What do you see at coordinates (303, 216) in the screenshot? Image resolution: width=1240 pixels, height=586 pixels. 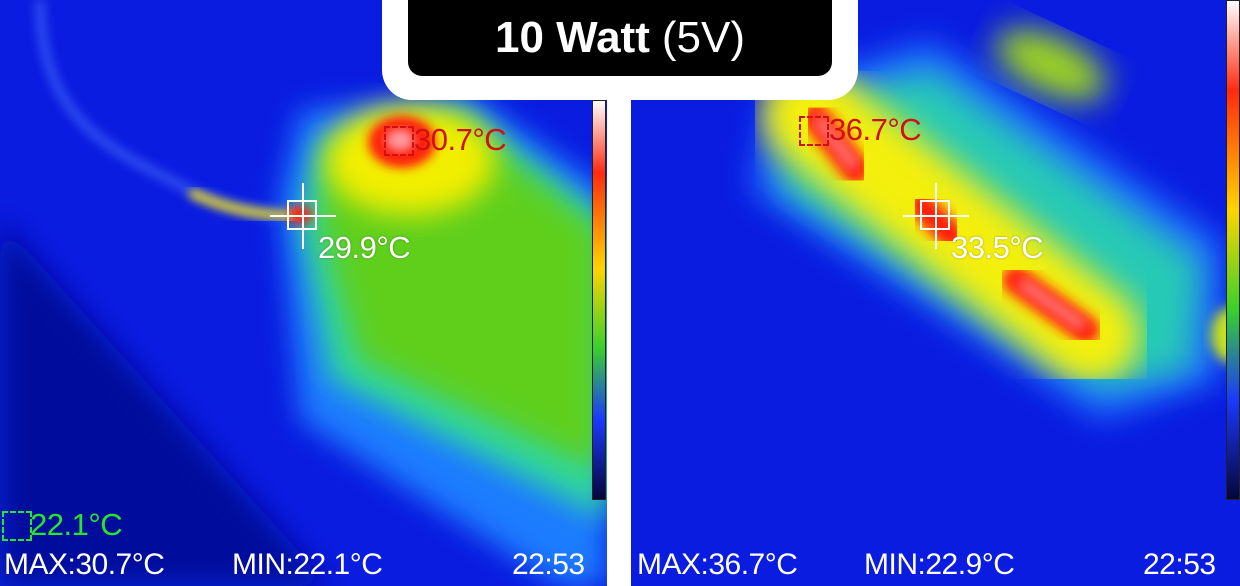 I see `center-crosshair-left` at bounding box center [303, 216].